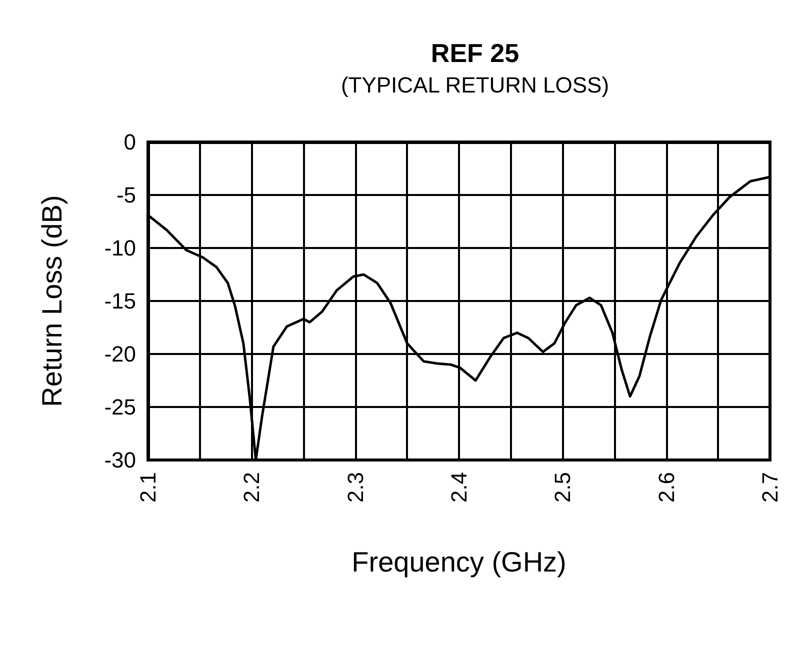 This screenshot has width=792, height=660. Describe the element at coordinates (459, 487) in the screenshot. I see `x-tick-label: 2.4` at that location.